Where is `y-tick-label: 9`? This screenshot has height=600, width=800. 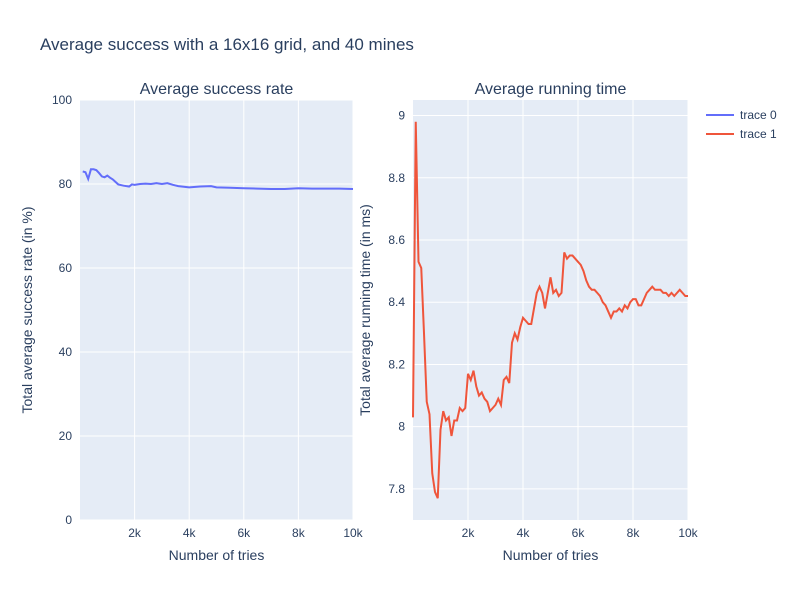 y-tick-label: 9 is located at coordinates (401, 116).